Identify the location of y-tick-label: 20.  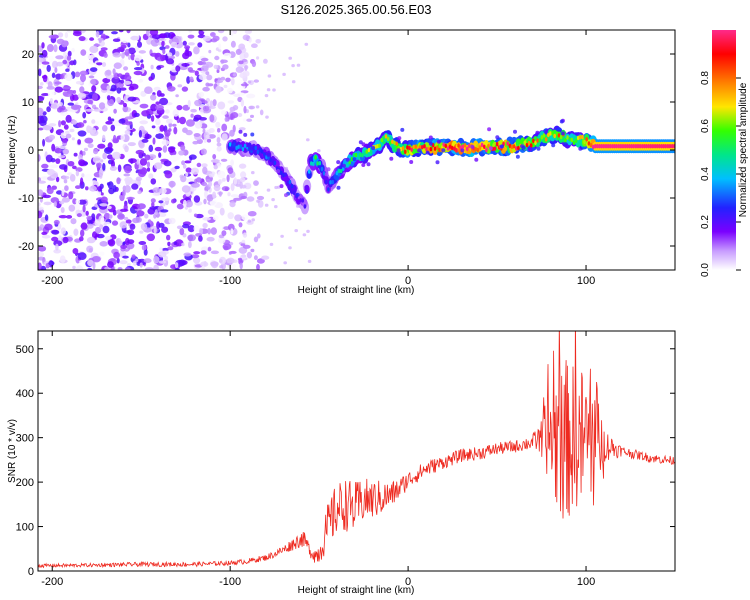
(28, 55).